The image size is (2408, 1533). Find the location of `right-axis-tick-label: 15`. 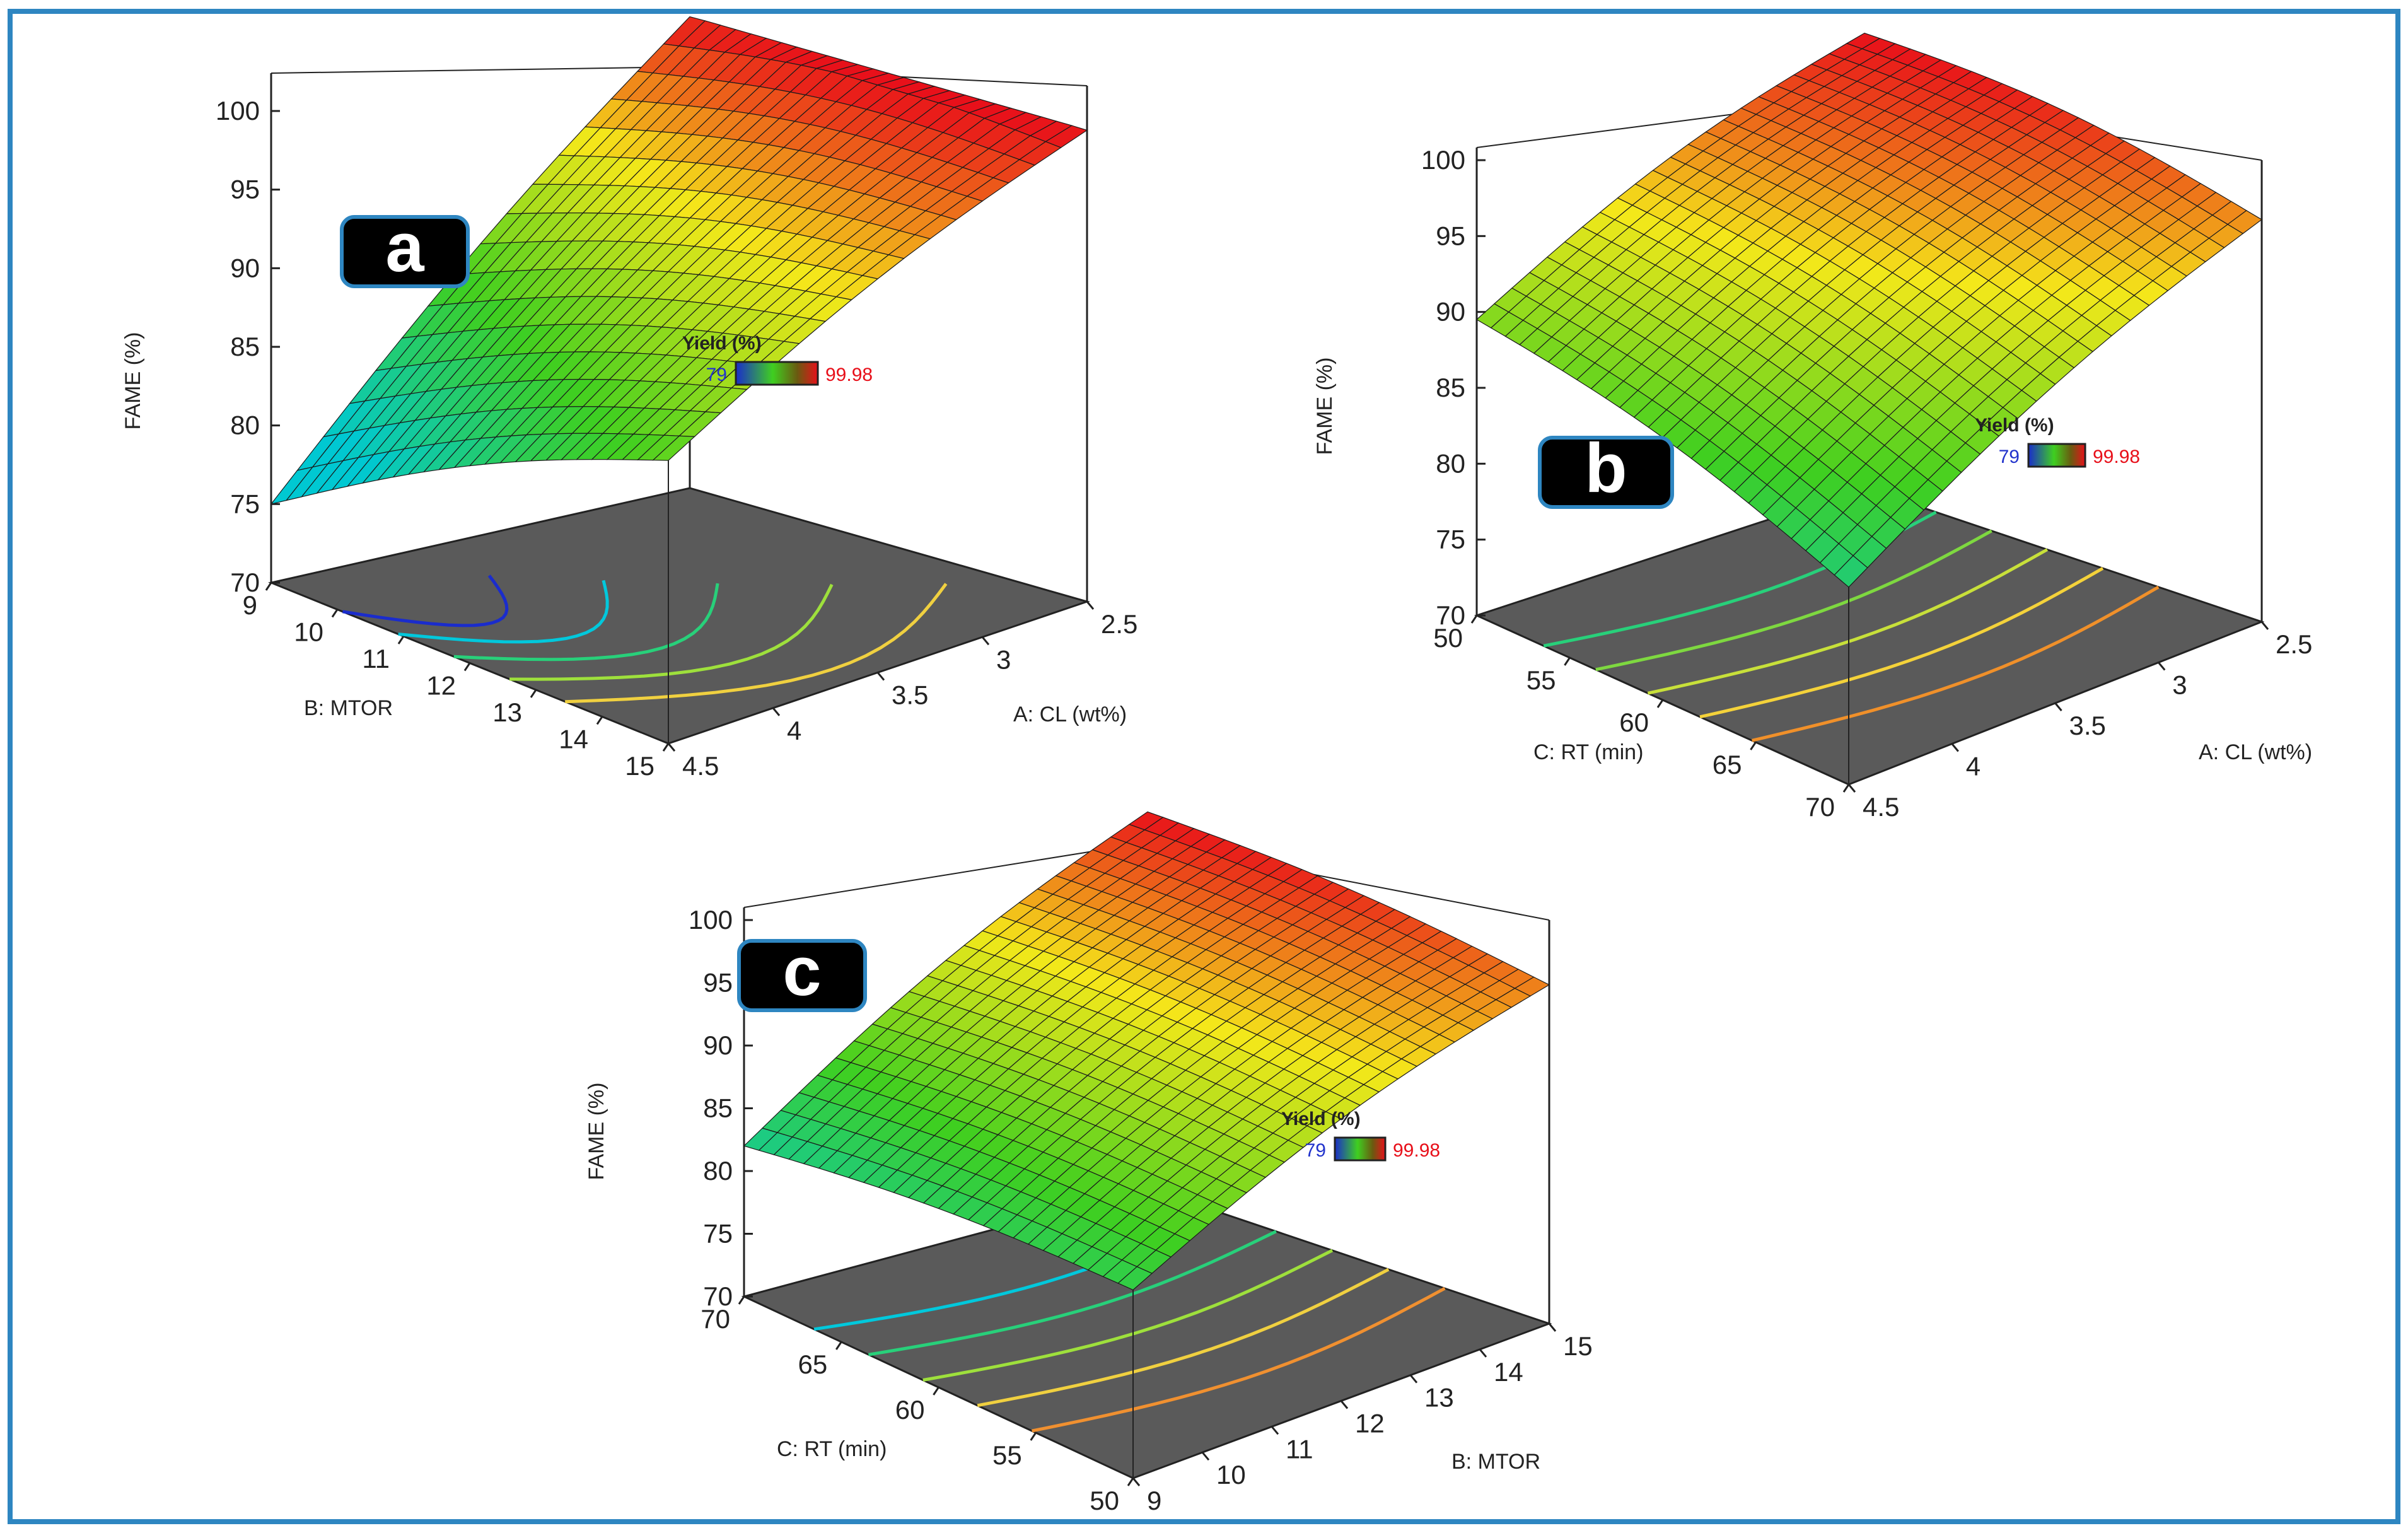

right-axis-tick-label: 15 is located at coordinates (1578, 1346).